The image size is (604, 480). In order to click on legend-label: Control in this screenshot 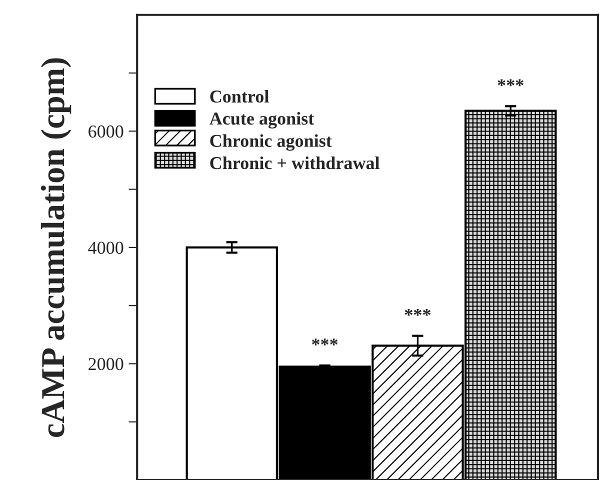, I will do `click(239, 96)`.